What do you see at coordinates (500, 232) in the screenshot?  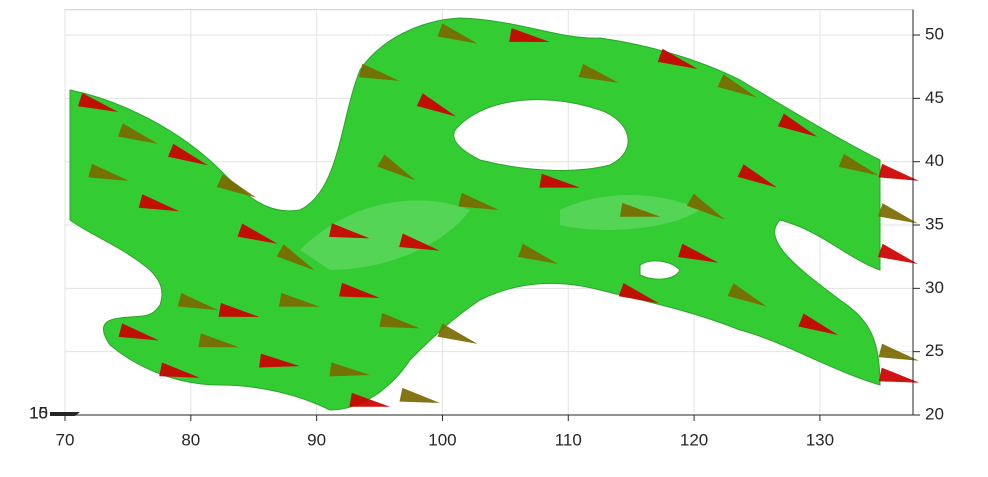 I see `surface-highlight` at bounding box center [500, 232].